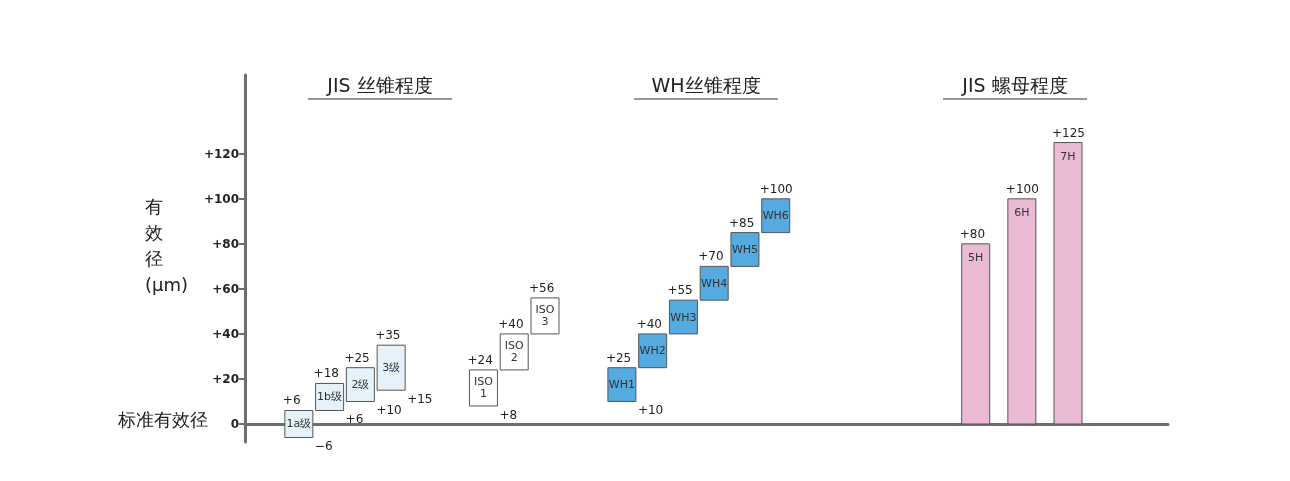  I want to click on x-tick-label: WH1, so click(621, 385).